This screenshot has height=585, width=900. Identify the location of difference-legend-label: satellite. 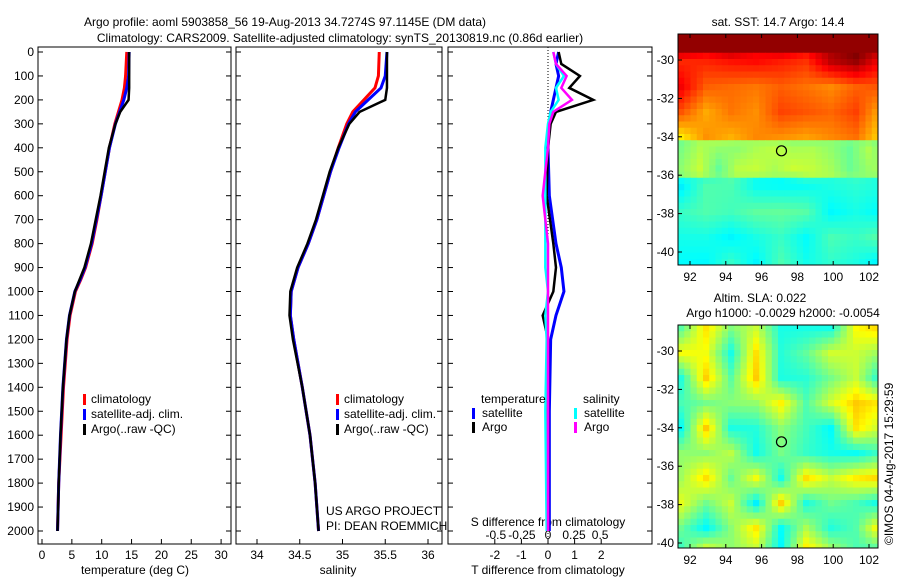
(604, 413).